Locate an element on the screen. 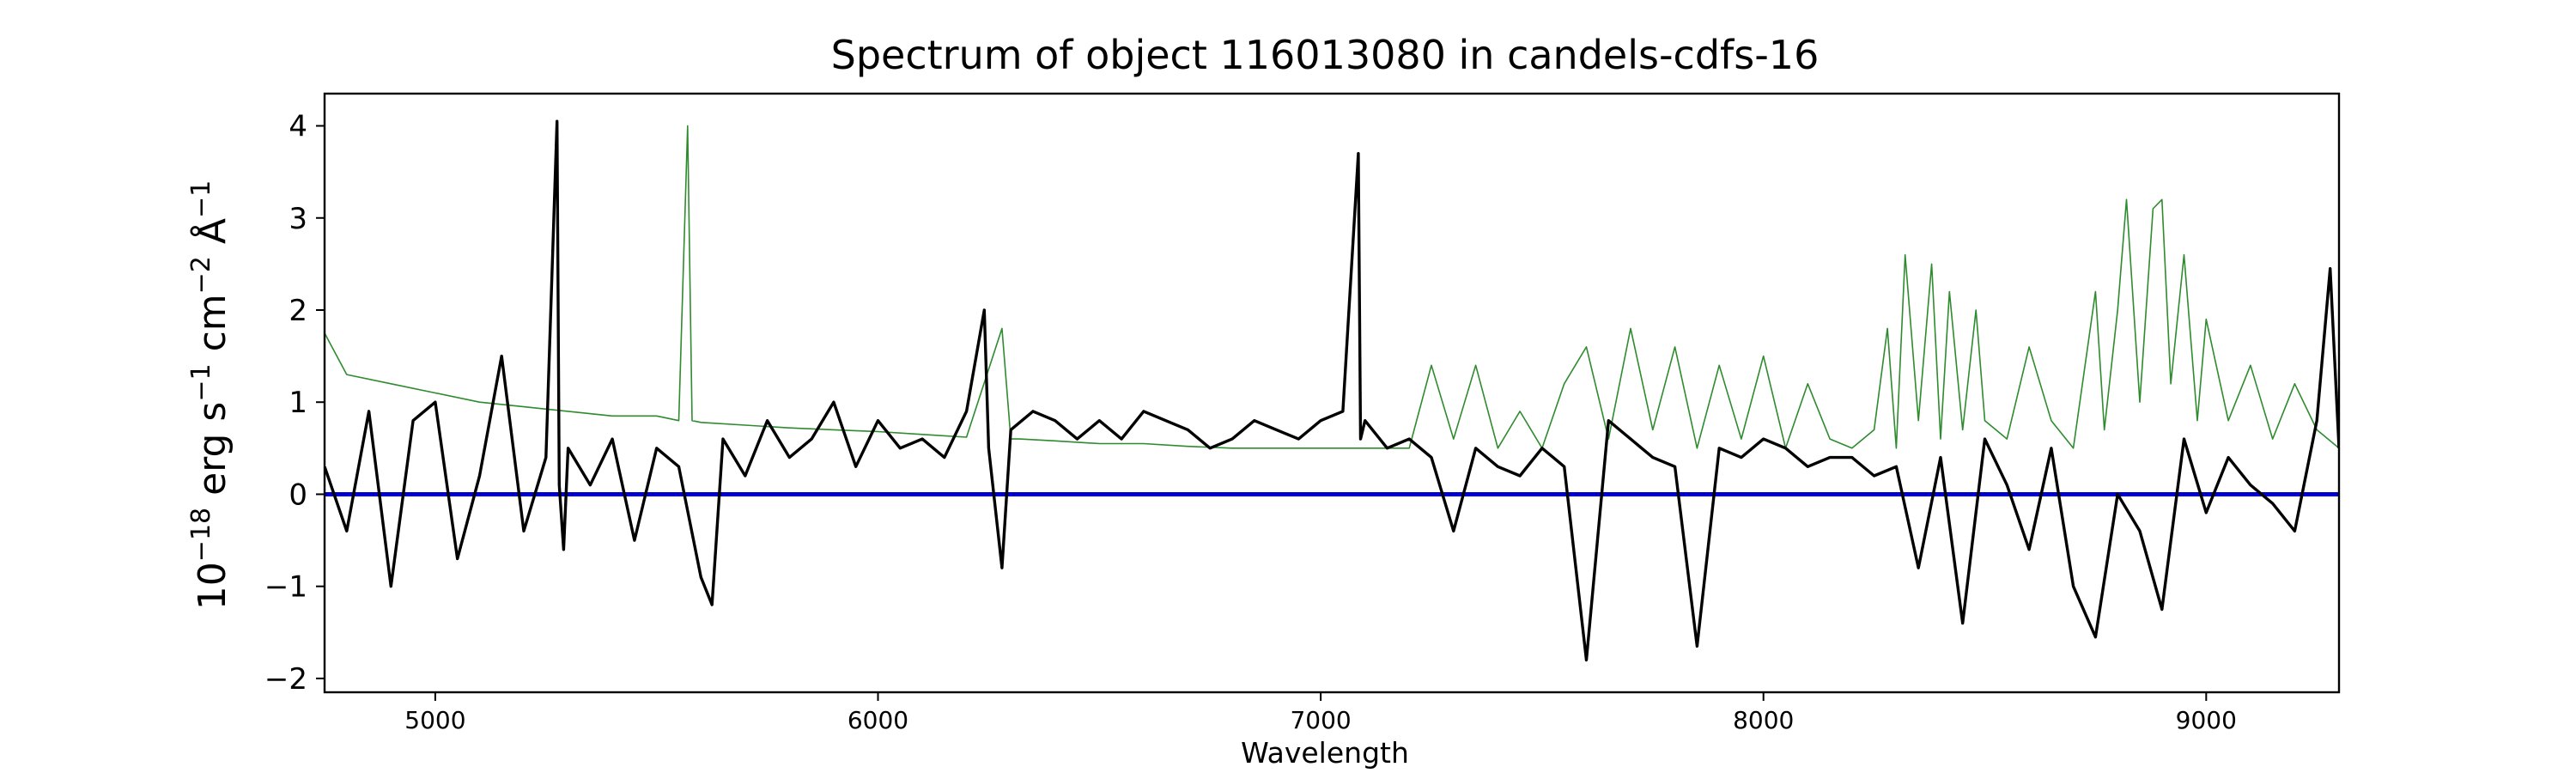 The width and height of the screenshot is (2576, 773). x-tick-label: 6000 is located at coordinates (878, 720).